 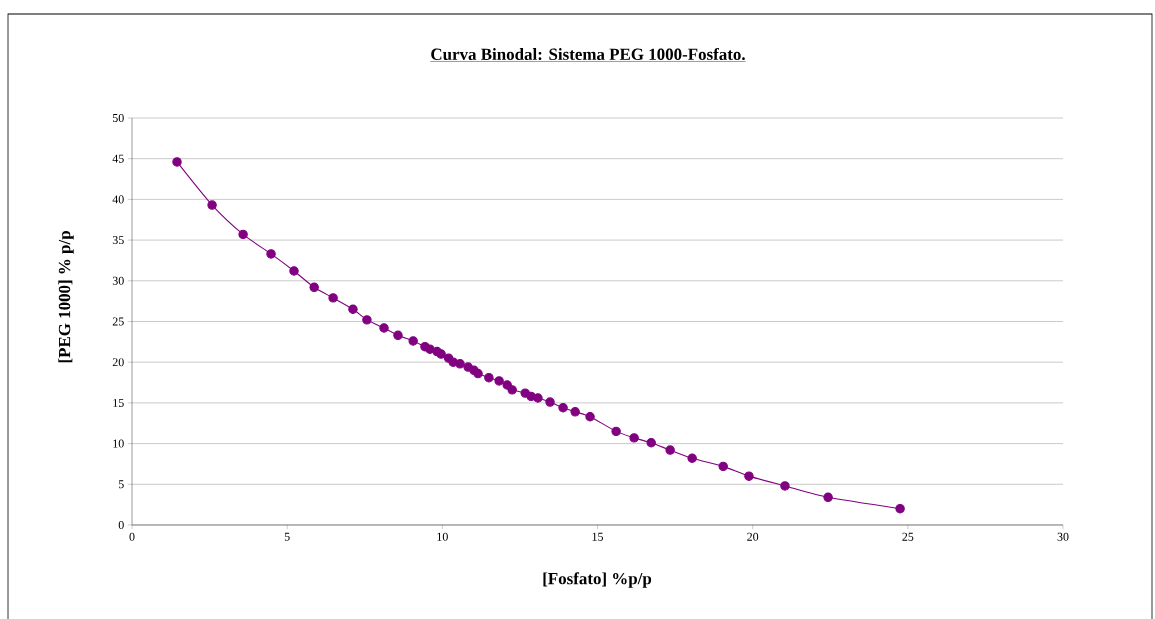 I want to click on y-tick-label: 5, so click(x=121, y=484).